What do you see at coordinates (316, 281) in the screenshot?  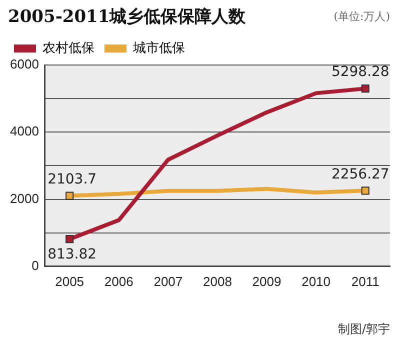 I see `x-tick-label: 2010` at bounding box center [316, 281].